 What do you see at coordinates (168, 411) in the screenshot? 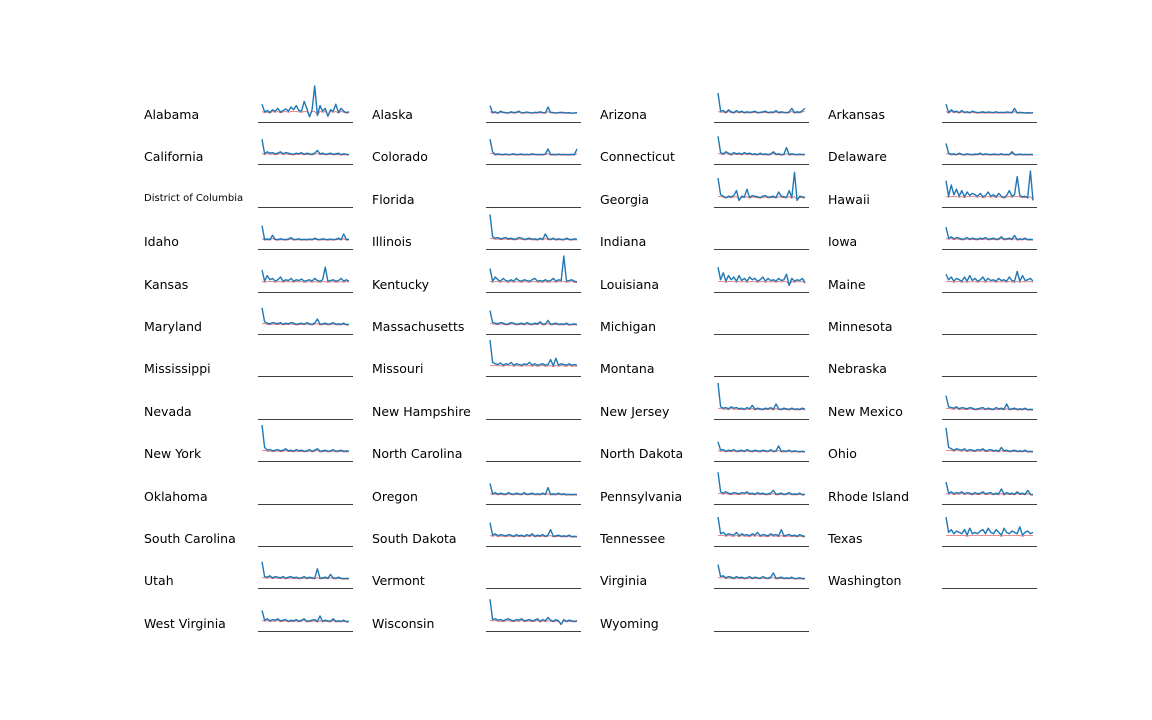
I see `panel-label: Nevada` at bounding box center [168, 411].